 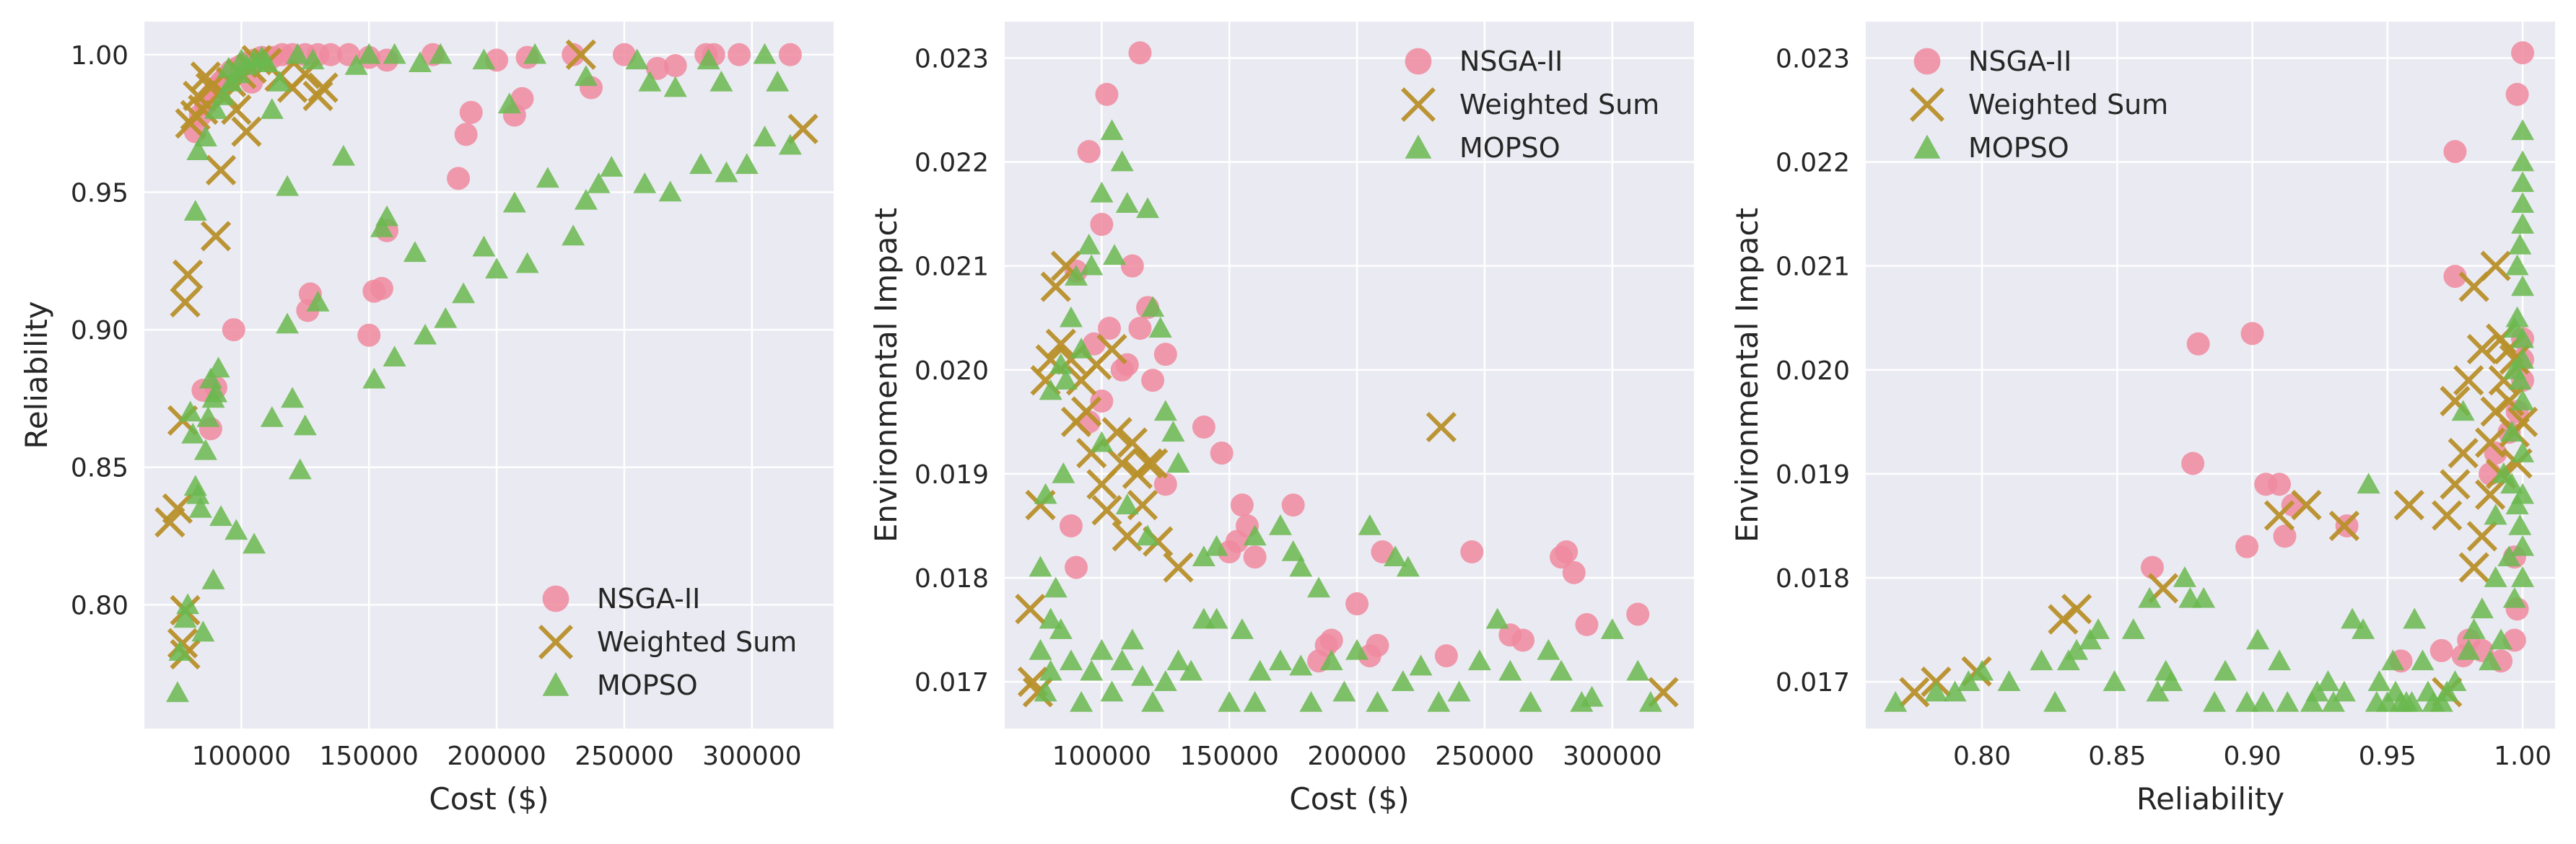 What do you see at coordinates (1511, 61) in the screenshot?
I see `legend-label-nsga-ii: NSGA-II` at bounding box center [1511, 61].